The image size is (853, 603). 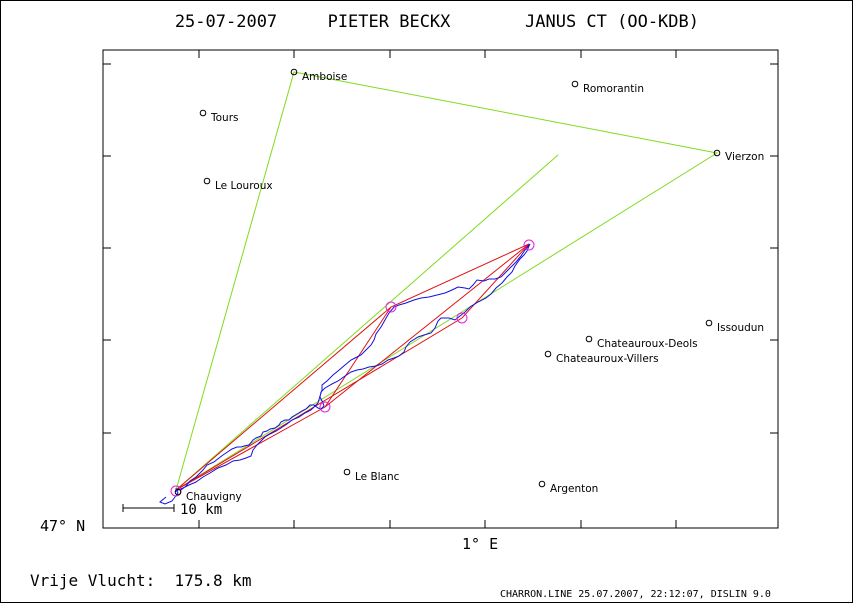 I want to click on scale-label: 10 km, so click(x=201, y=510).